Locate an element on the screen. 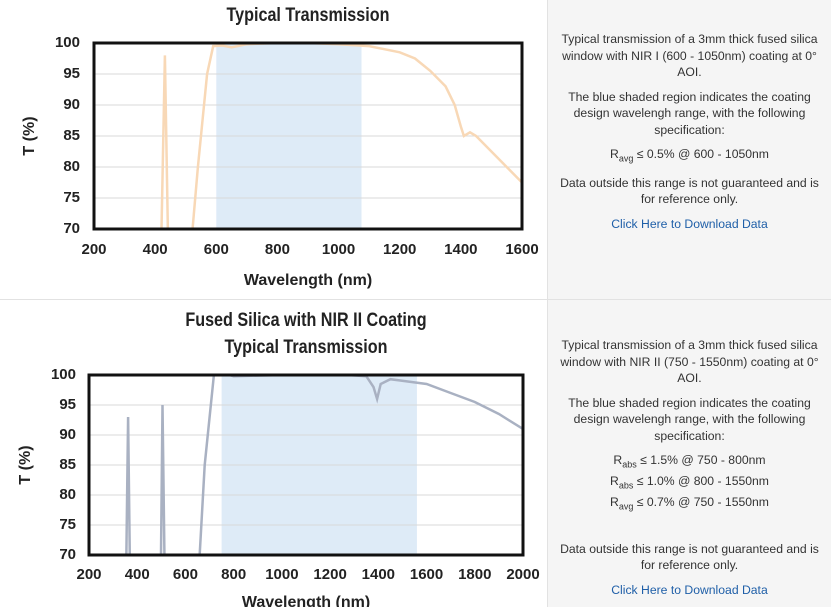 This screenshot has width=831, height=607. spec: Rabs ≤ 1.5% @ 750 - 800nm is located at coordinates (689, 462).